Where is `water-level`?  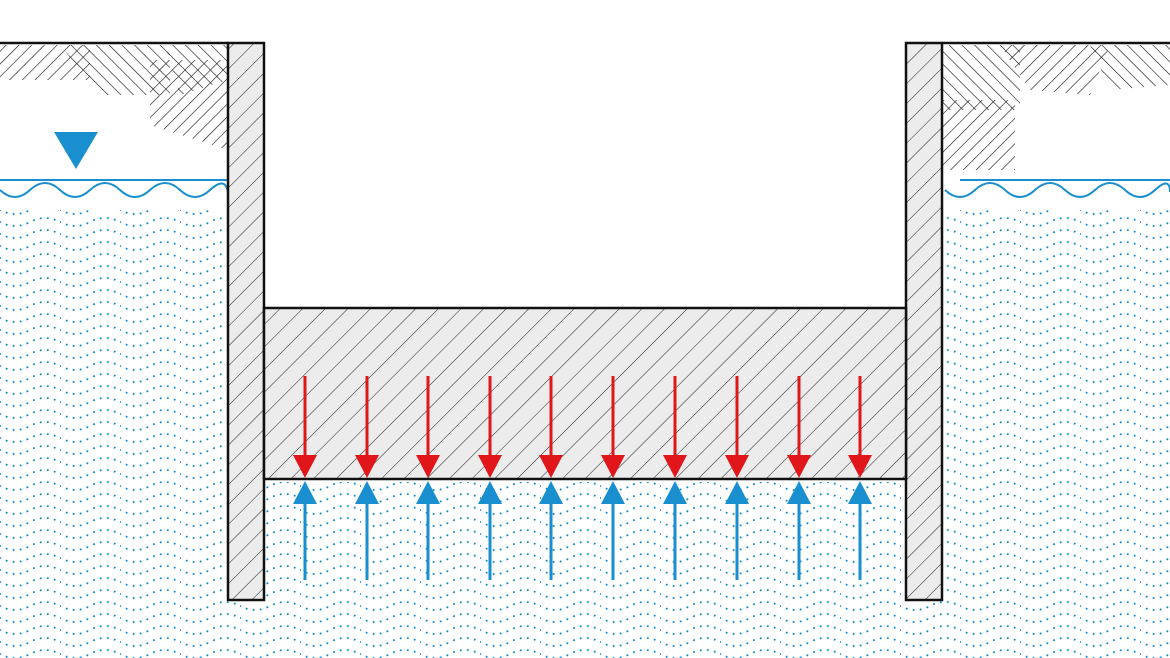
water-level is located at coordinates (585, 188).